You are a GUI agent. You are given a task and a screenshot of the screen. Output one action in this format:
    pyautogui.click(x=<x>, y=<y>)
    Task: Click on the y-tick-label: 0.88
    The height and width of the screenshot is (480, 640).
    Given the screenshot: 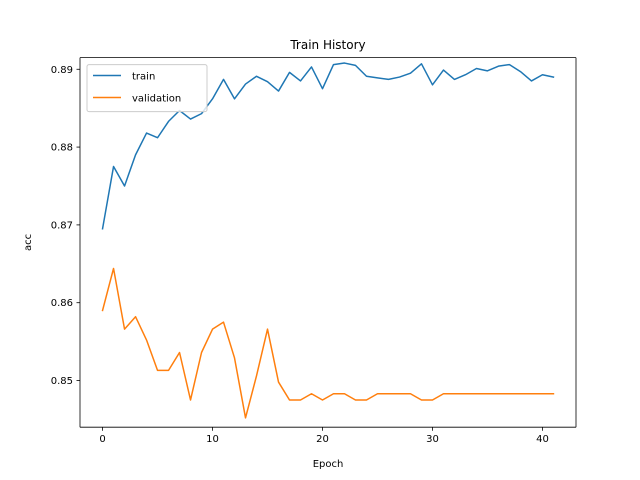 What is the action you would take?
    pyautogui.click(x=62, y=148)
    